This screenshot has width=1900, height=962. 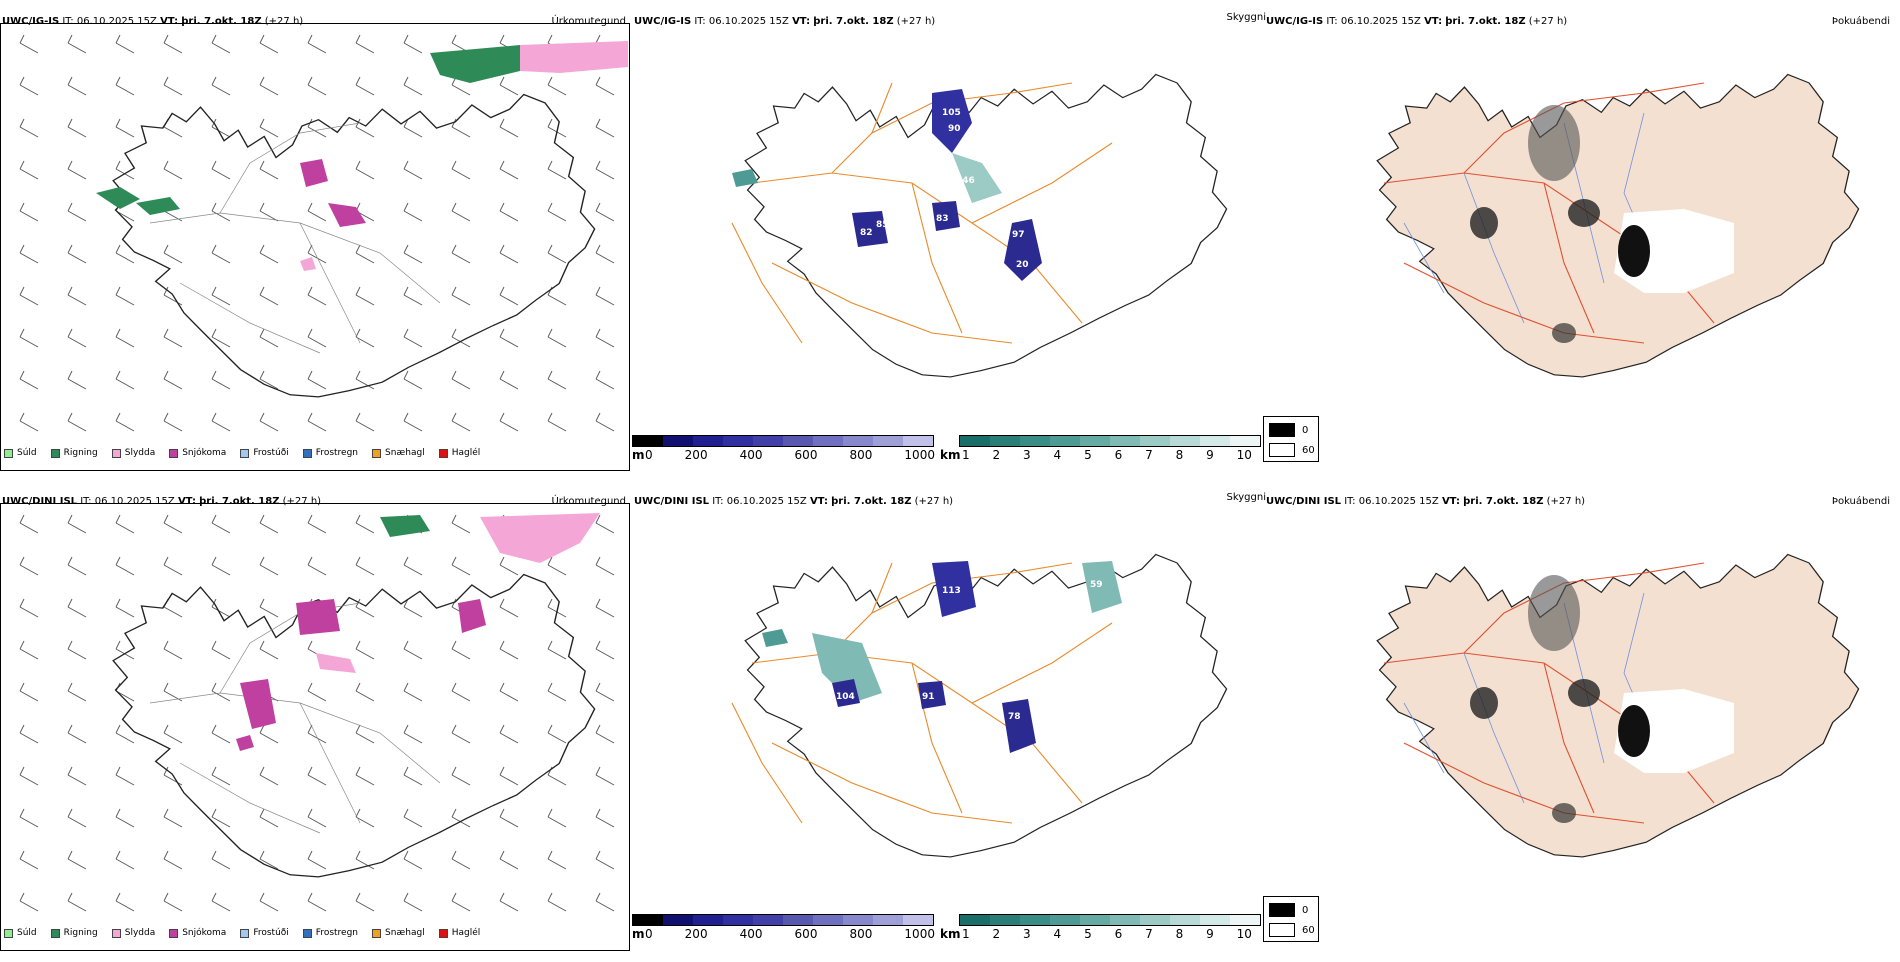 What do you see at coordinates (284, 21) in the screenshot?
I see `lead-time: (+27 h)` at bounding box center [284, 21].